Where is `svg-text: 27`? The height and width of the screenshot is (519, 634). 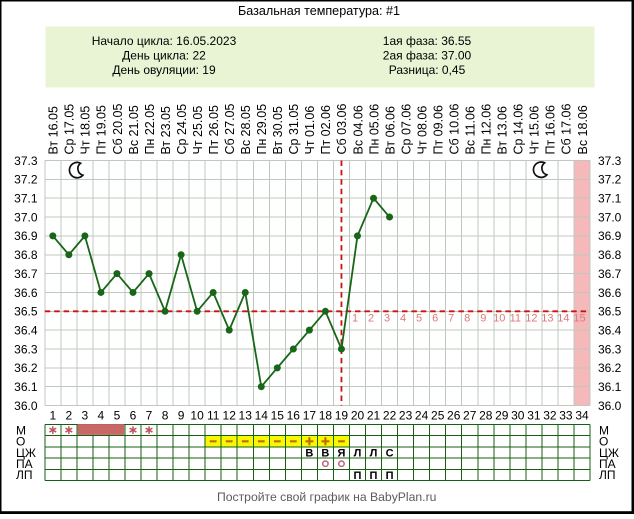 svg-text: 27 is located at coordinates (470, 415).